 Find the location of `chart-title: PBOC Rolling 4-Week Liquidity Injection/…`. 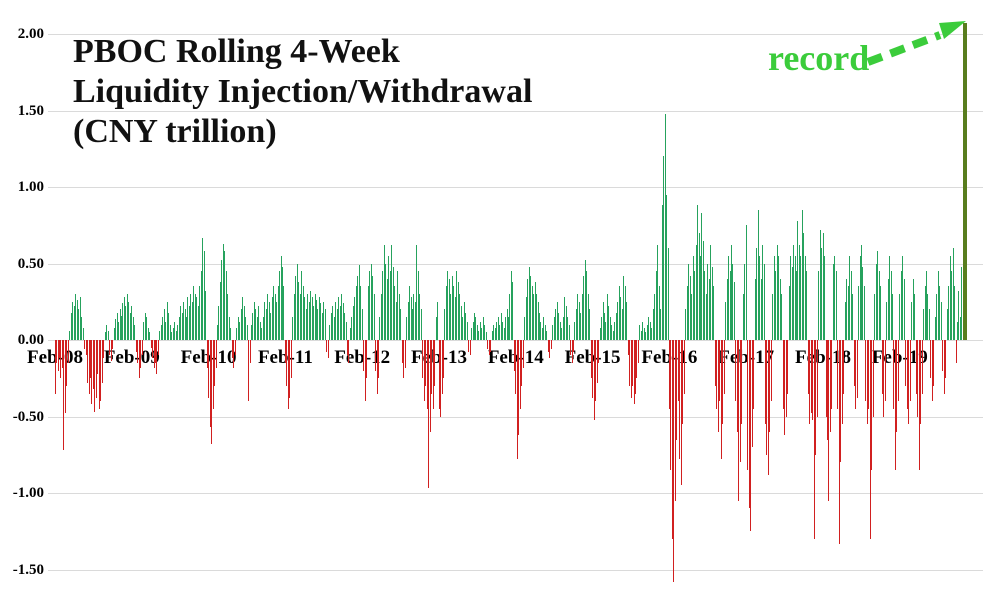

chart-title: PBOC Rolling 4-Week Liquidity Injection/… is located at coordinates (302, 92).